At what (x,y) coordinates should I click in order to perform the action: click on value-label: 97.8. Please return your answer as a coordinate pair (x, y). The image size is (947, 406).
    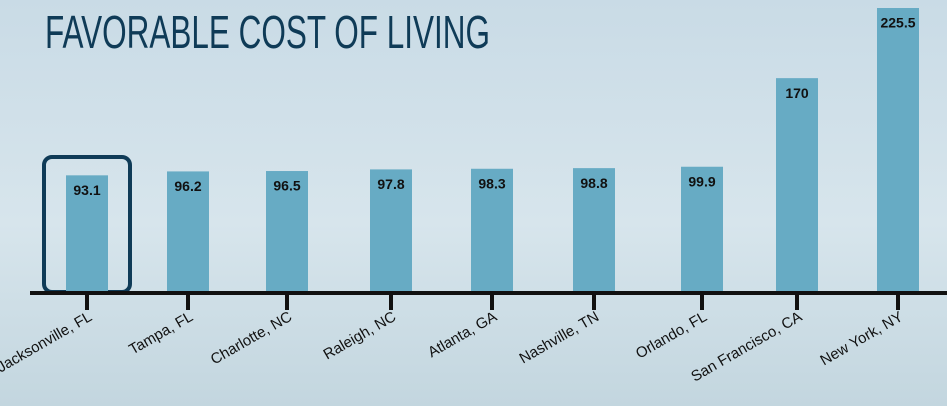
    Looking at the image, I should click on (390, 184).